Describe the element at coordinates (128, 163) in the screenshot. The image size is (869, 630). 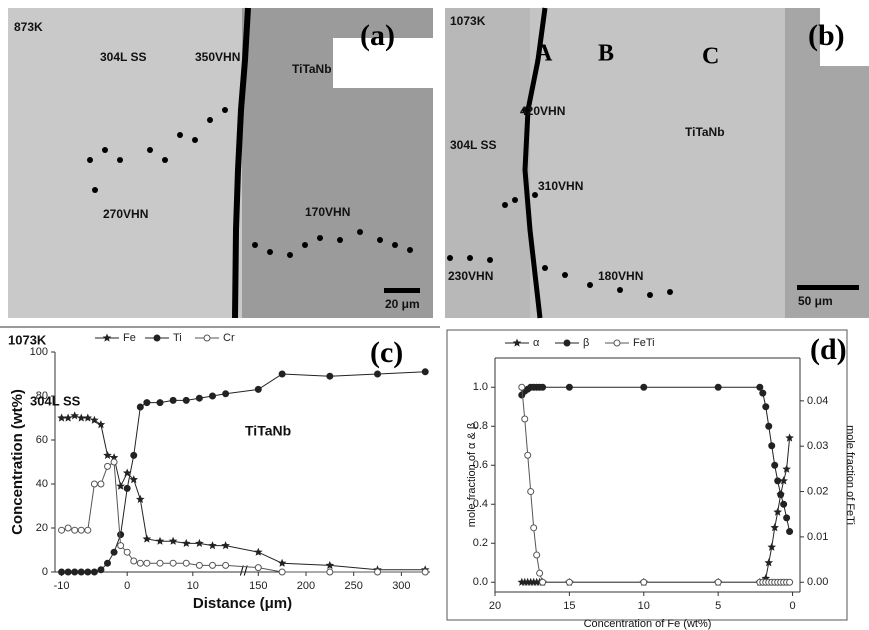
I see `steel-region` at that location.